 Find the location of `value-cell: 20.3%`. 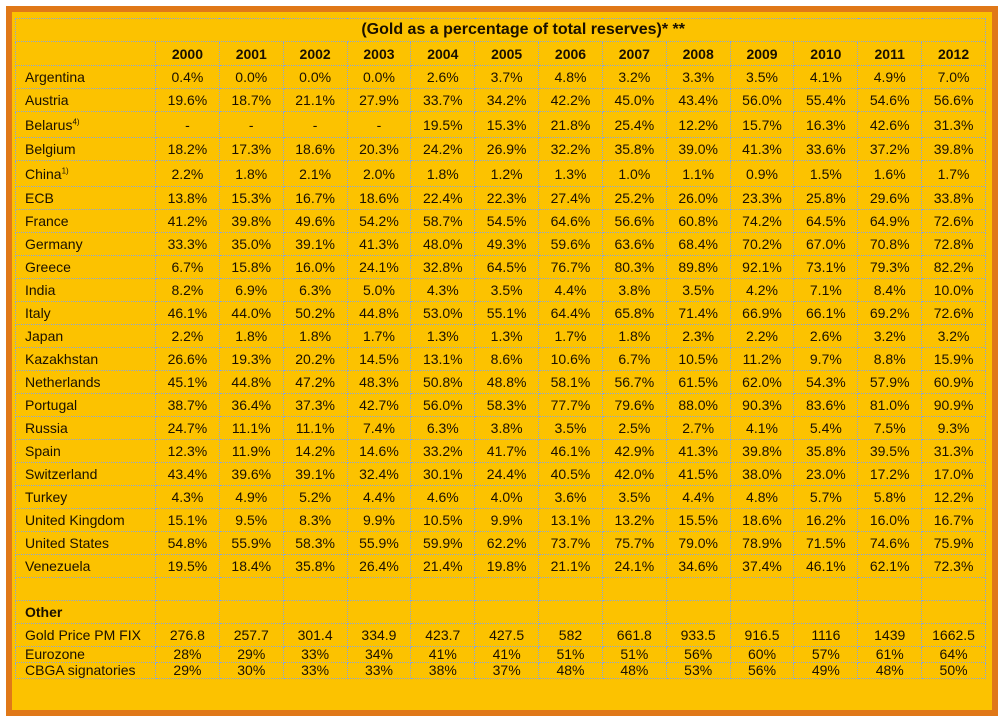

value-cell: 20.3% is located at coordinates (379, 149).